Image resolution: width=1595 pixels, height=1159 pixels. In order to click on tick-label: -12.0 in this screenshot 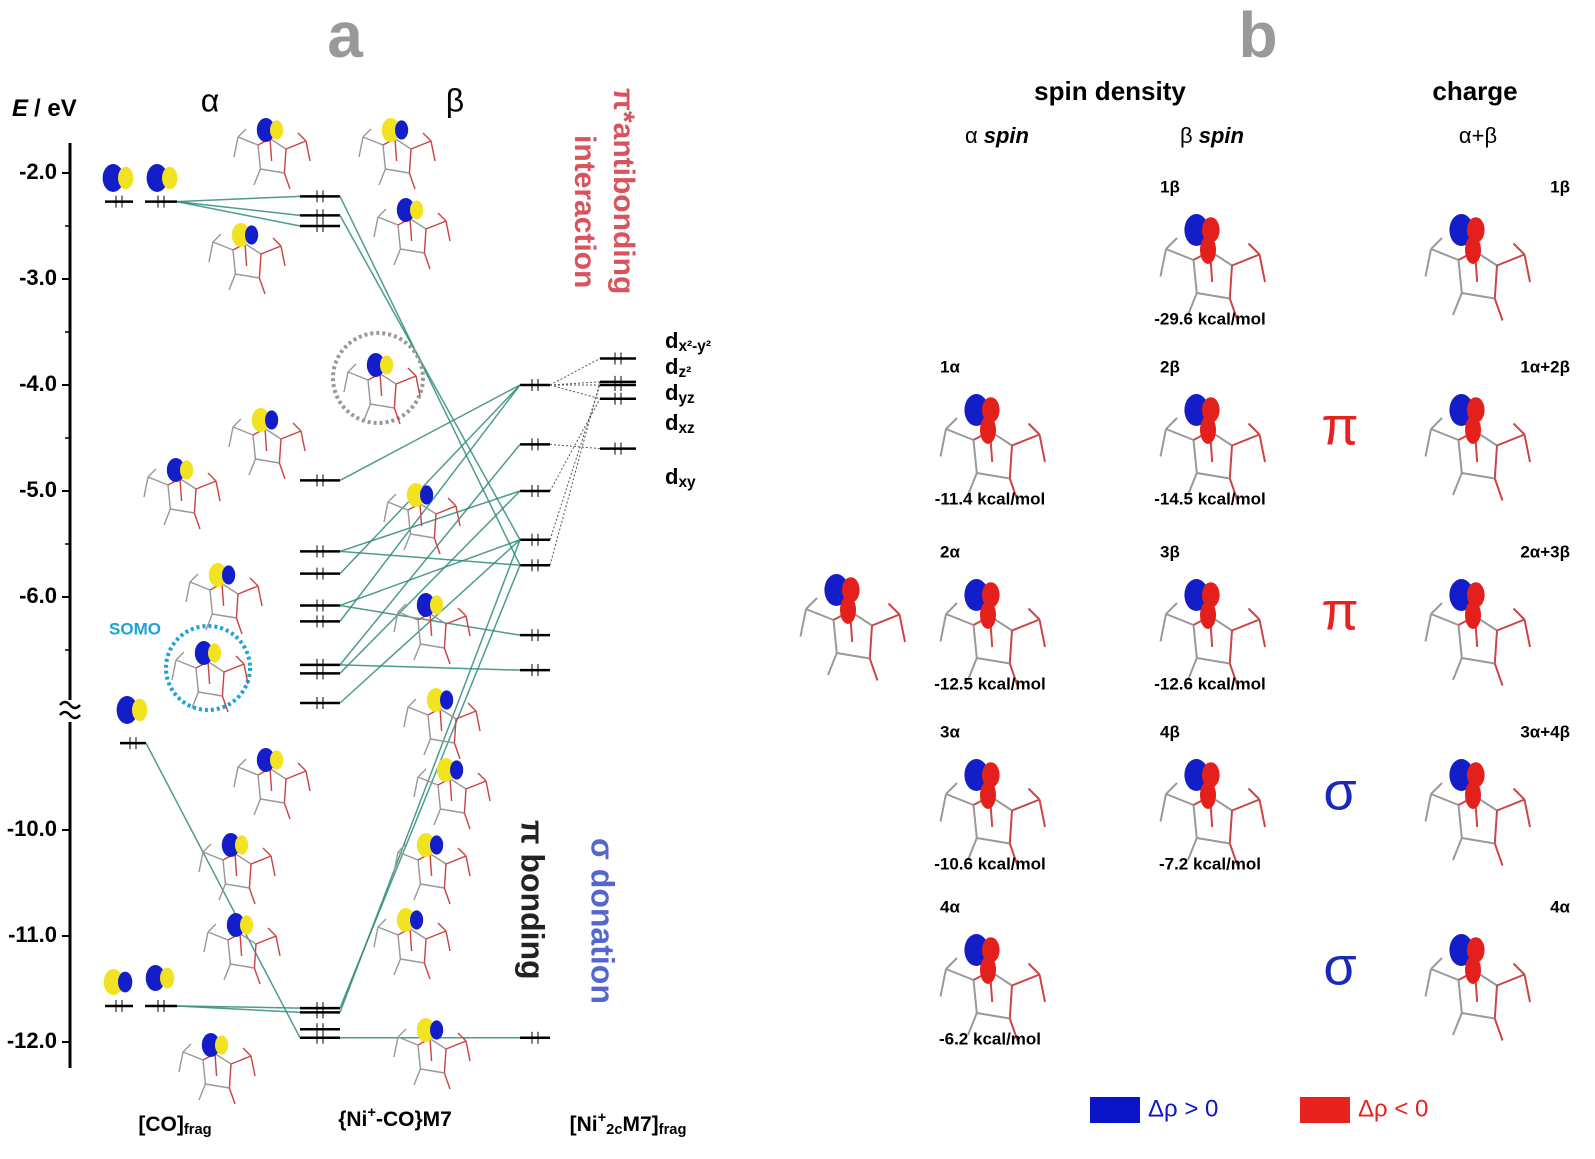, I will do `click(32, 1040)`.